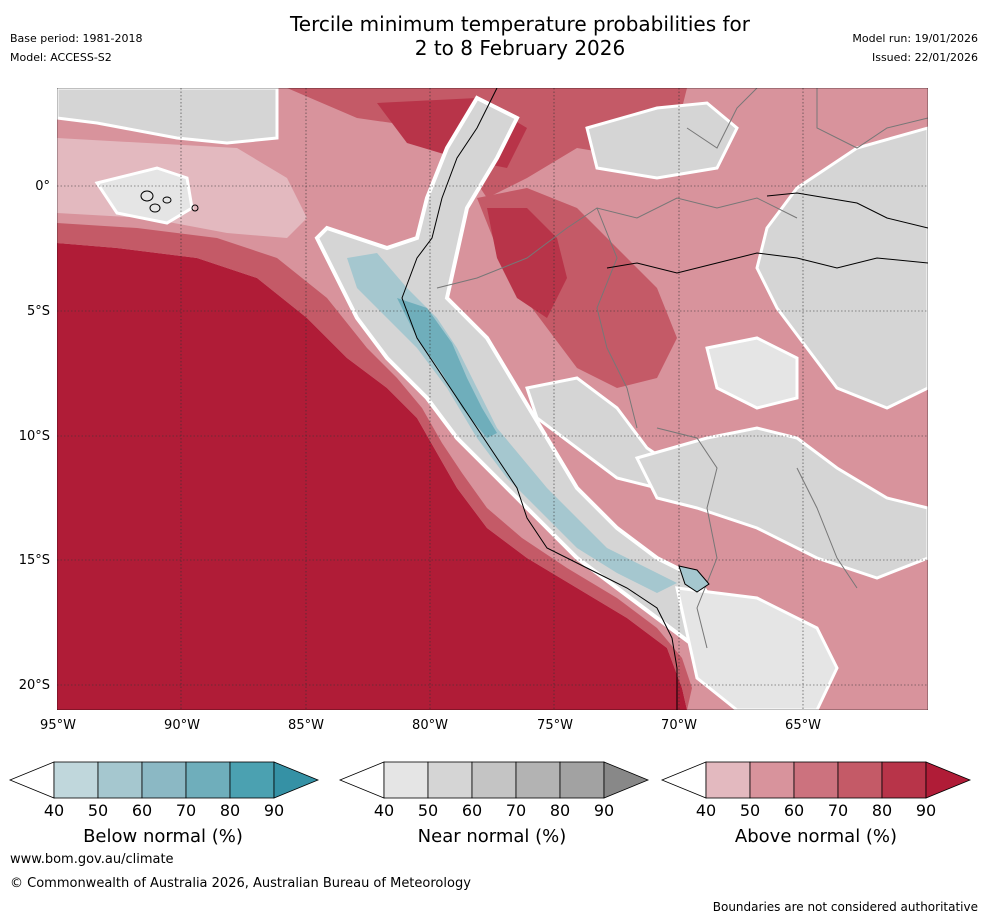 The height and width of the screenshot is (919, 988). I want to click on above-normal-colorbar, so click(816, 780).